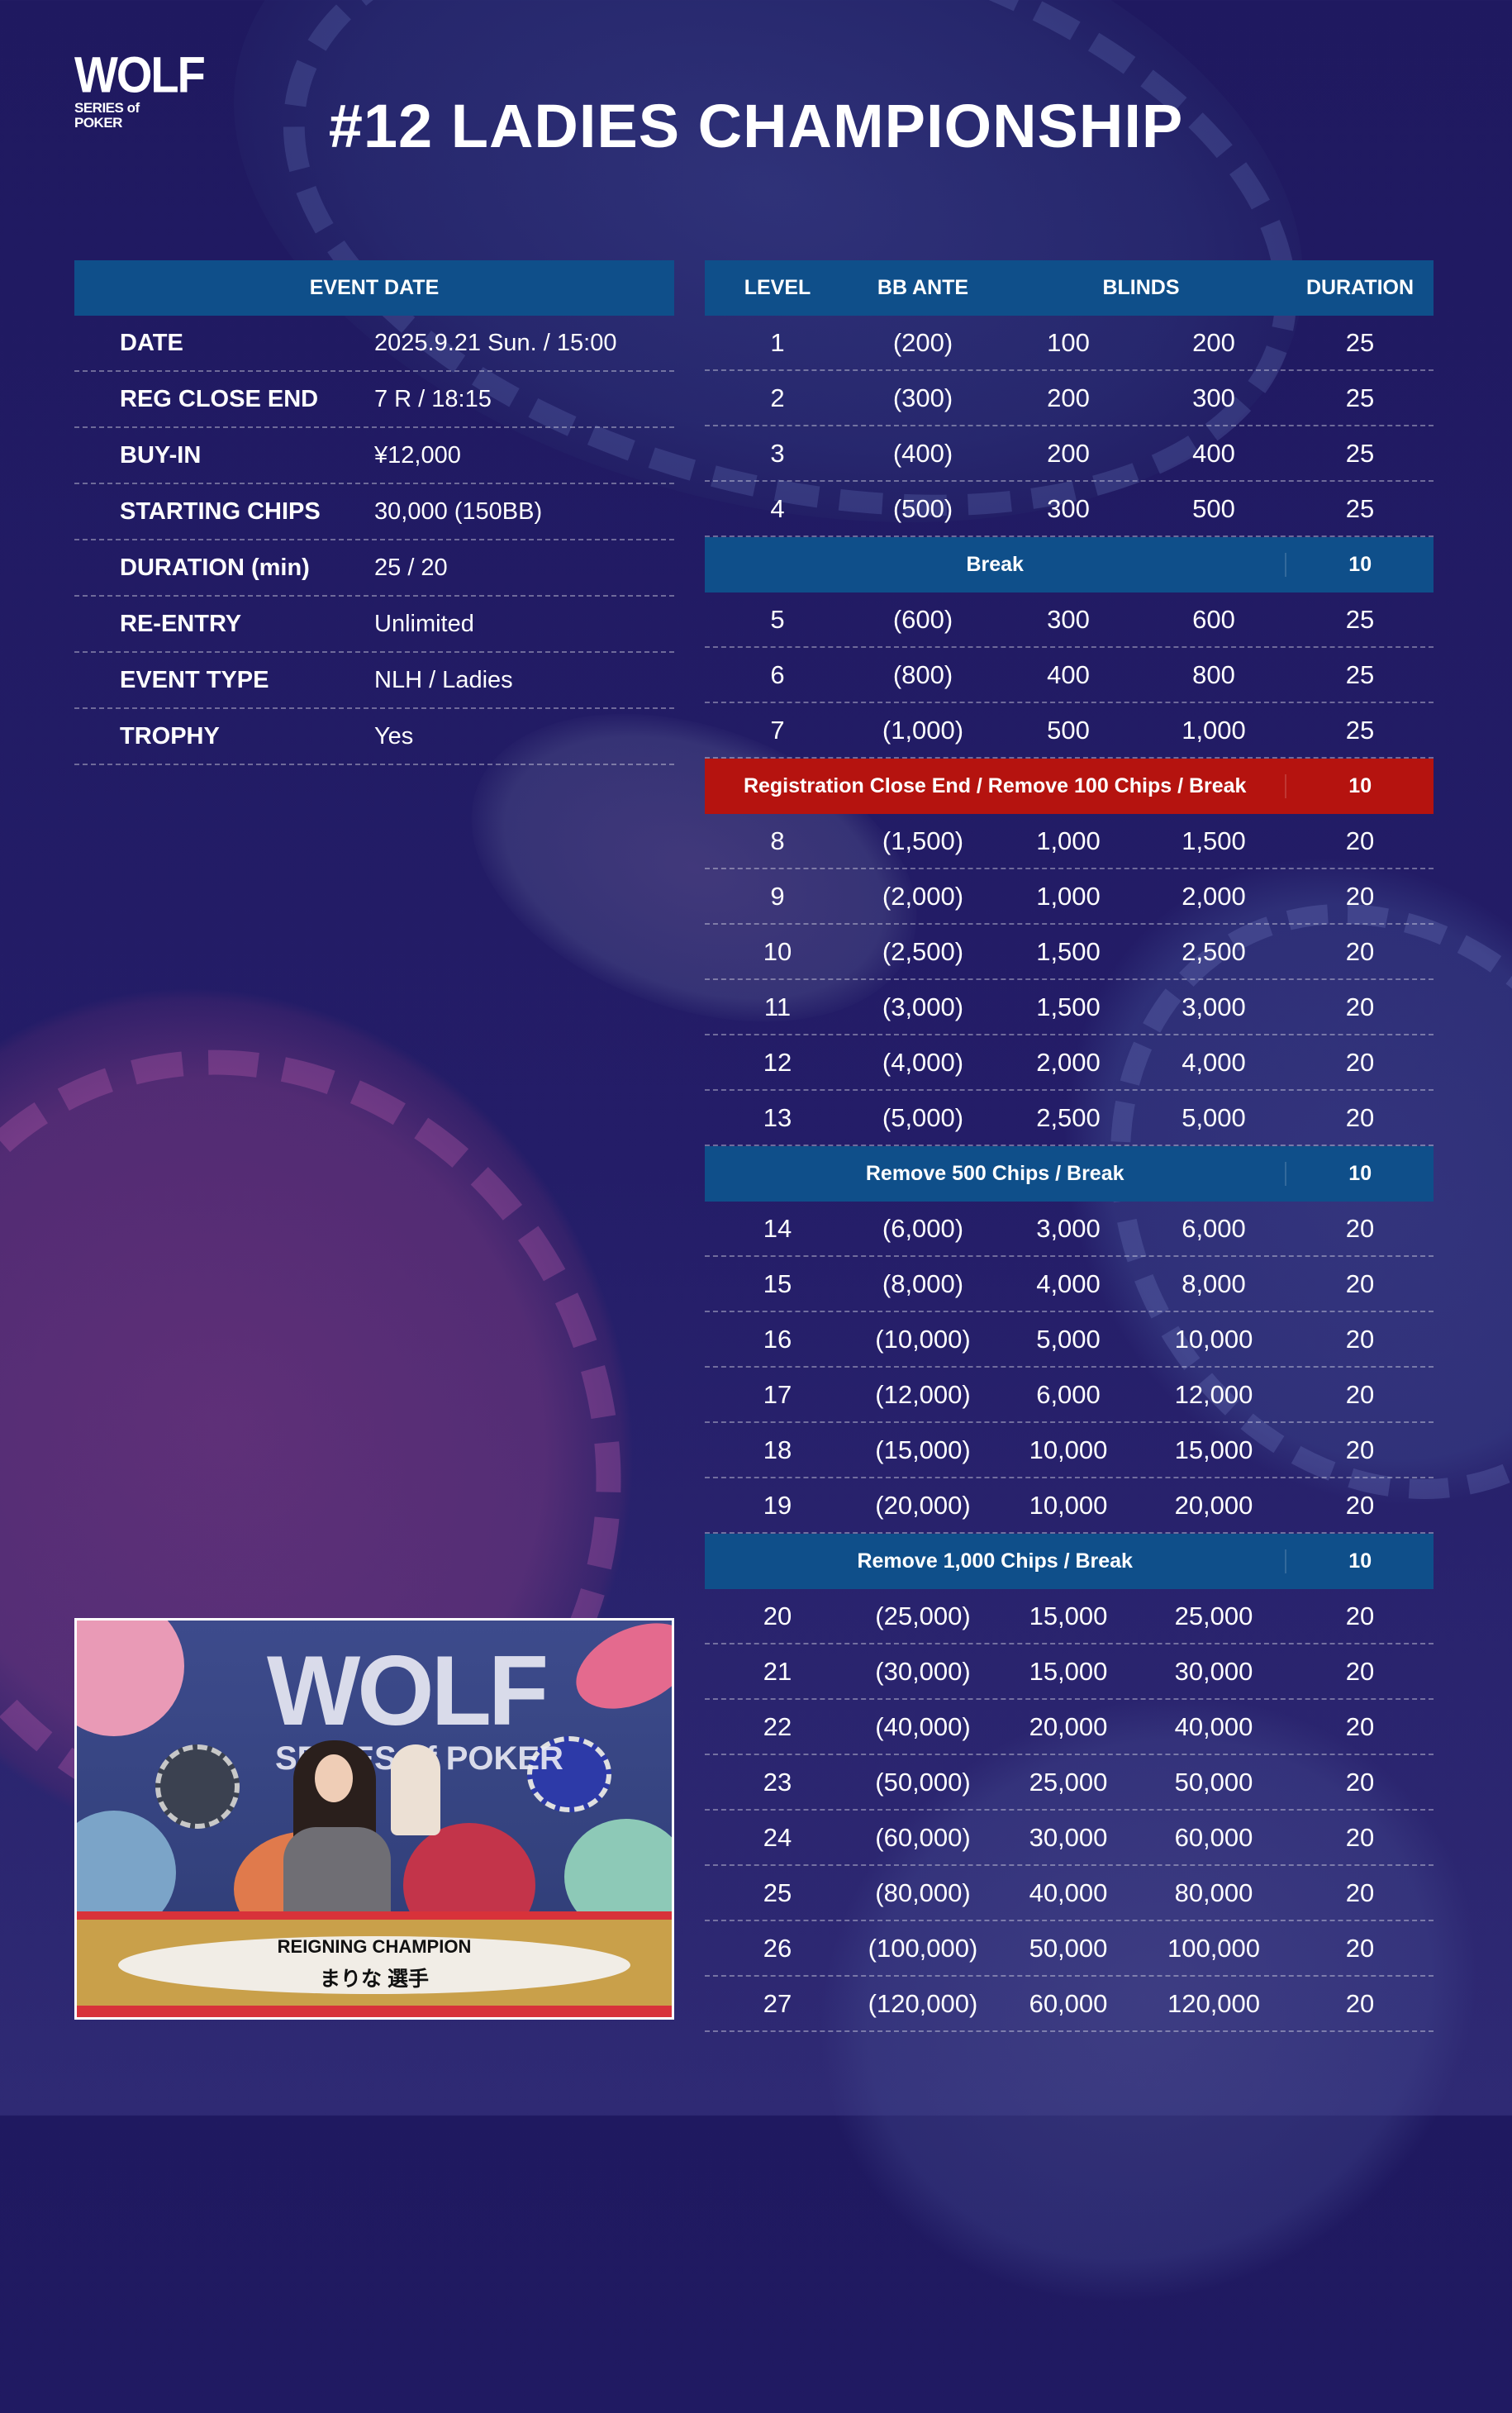 Image resolution: width=1512 pixels, height=2413 pixels. Describe the element at coordinates (1214, 951) in the screenshot. I see `big-blind-value: 2,500` at that location.